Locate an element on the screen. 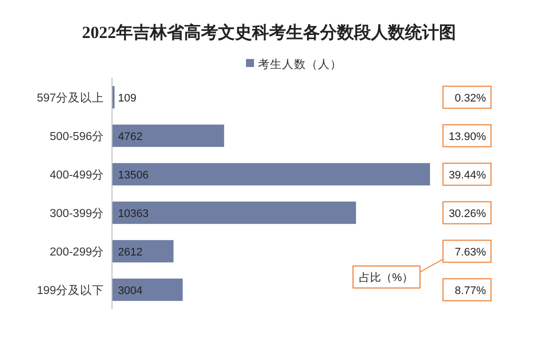 This screenshot has height=346, width=538. text: 8.77% is located at coordinates (470, 290).